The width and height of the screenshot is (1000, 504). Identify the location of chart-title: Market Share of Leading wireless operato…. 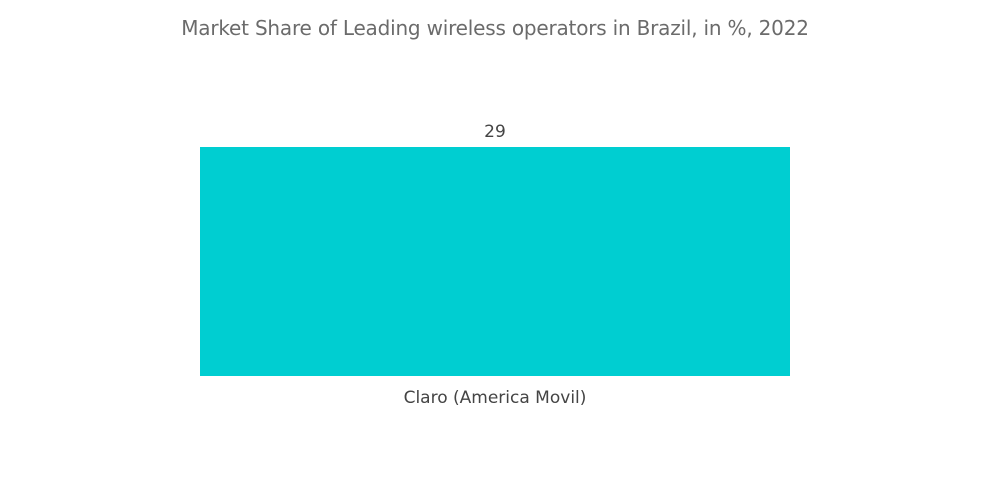
(495, 28).